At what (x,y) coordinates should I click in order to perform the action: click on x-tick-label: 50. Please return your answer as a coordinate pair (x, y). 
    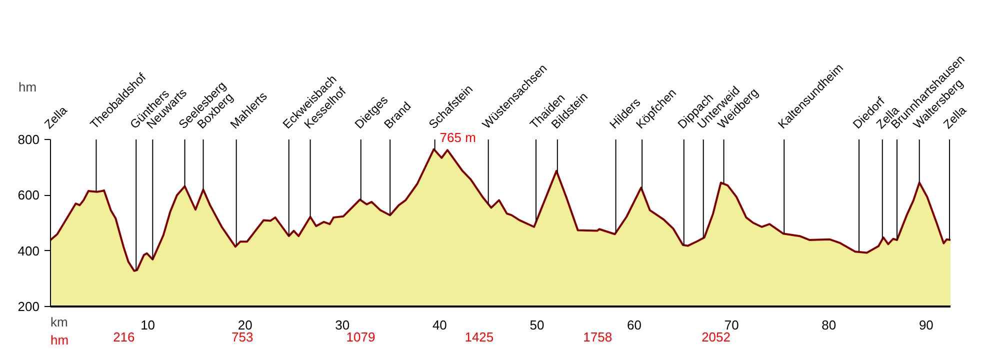
    Looking at the image, I should click on (537, 325).